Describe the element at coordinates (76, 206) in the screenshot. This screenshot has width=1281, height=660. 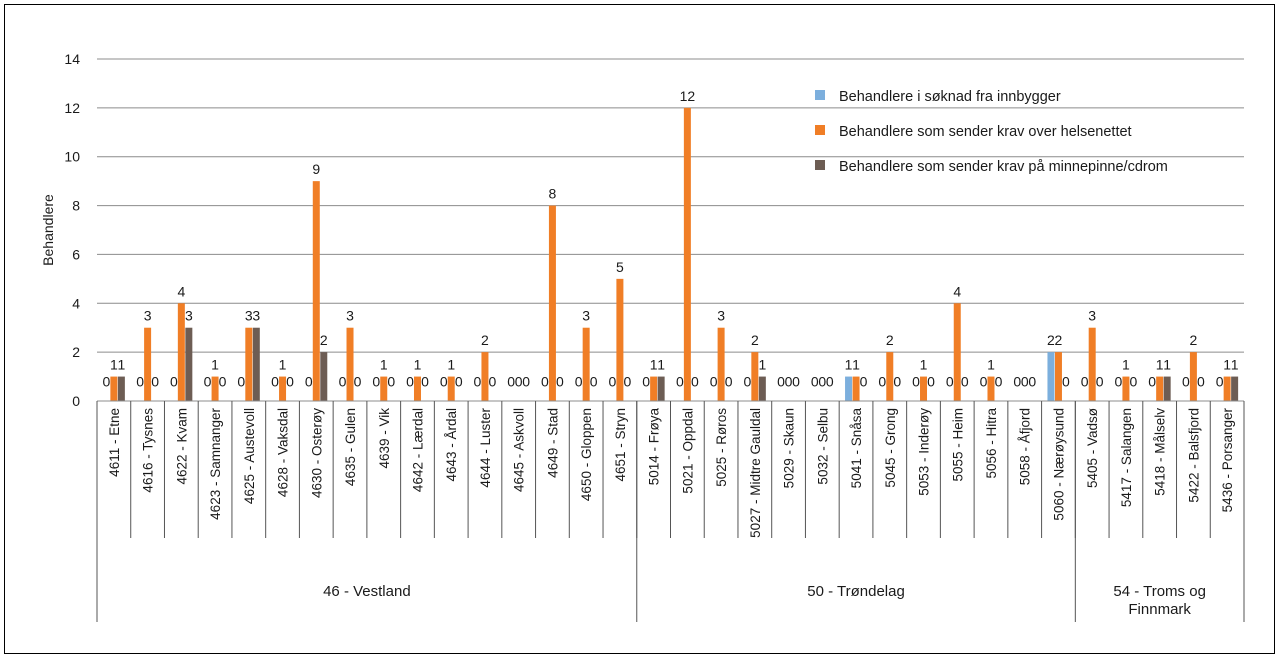
I see `y-tick-label: 8` at that location.